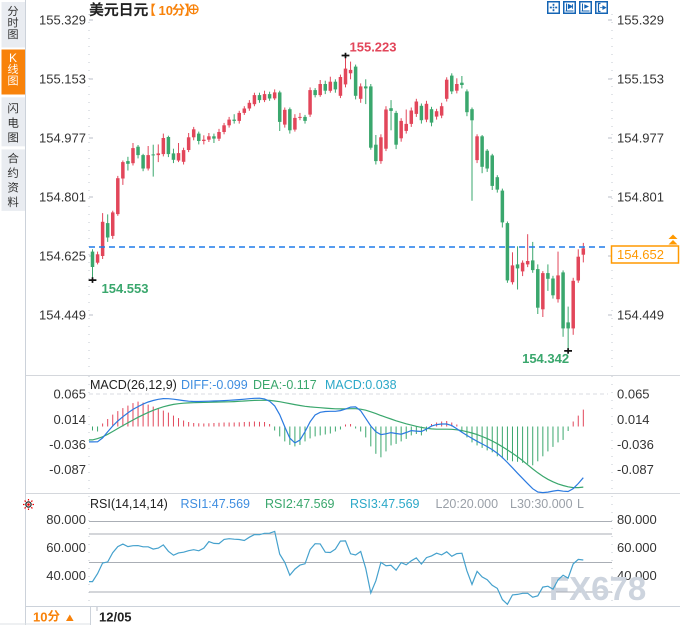 This screenshot has width=680, height=625. What do you see at coordinates (125, 288) in the screenshot?
I see `svg-text: 154.553` at bounding box center [125, 288].